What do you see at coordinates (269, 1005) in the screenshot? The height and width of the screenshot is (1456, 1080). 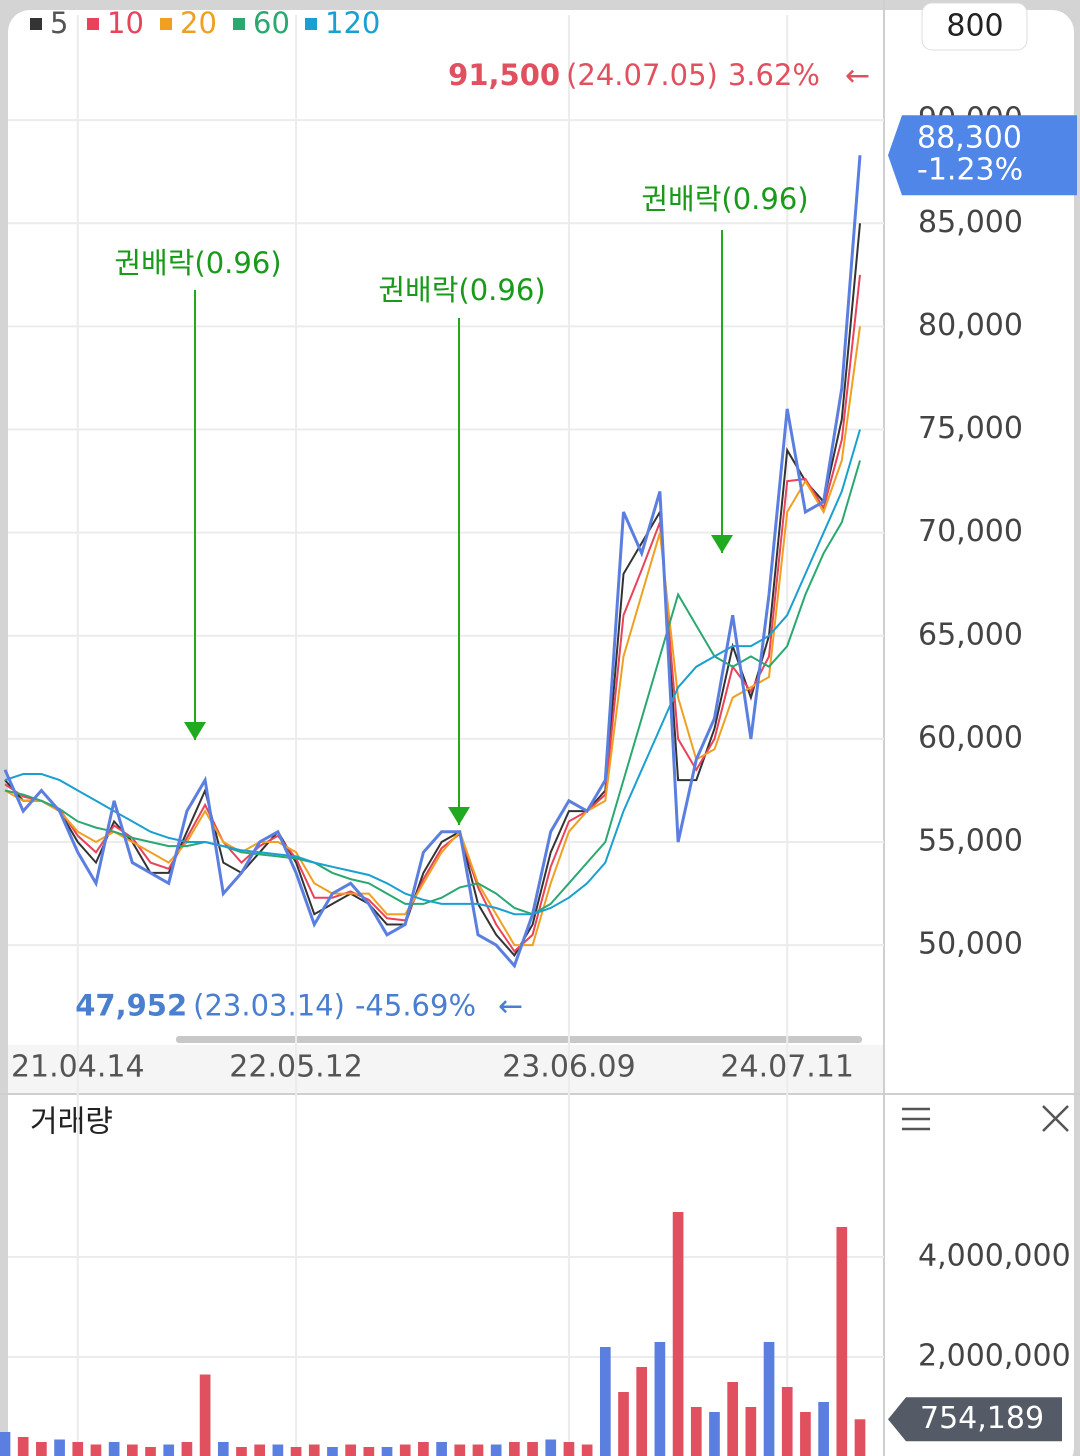 I see `marker-date: (23.03.14)` at bounding box center [269, 1005].